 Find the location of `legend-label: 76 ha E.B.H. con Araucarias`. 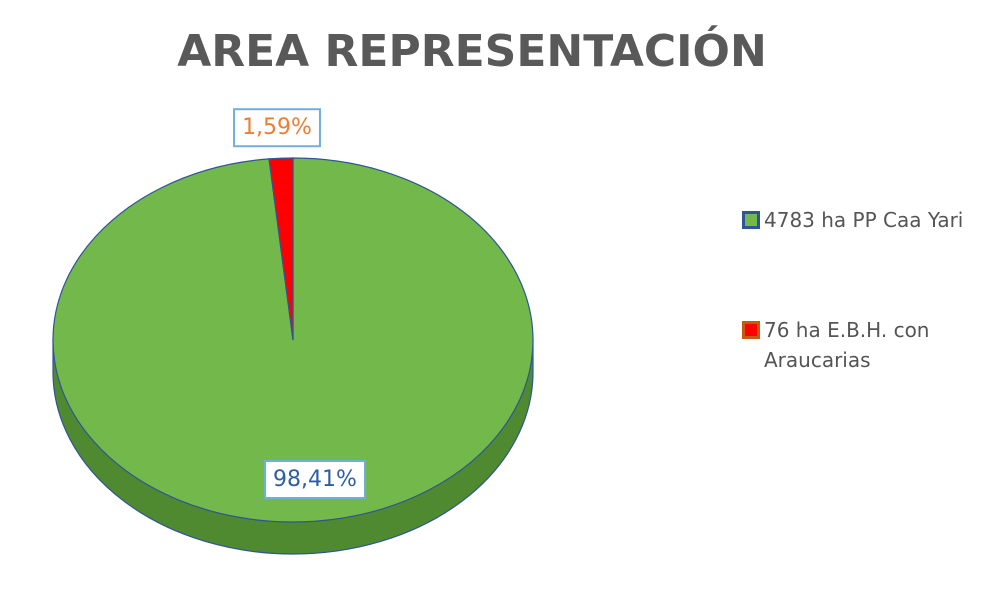

legend-label: 76 ha E.B.H. con Araucarias is located at coordinates (847, 345).